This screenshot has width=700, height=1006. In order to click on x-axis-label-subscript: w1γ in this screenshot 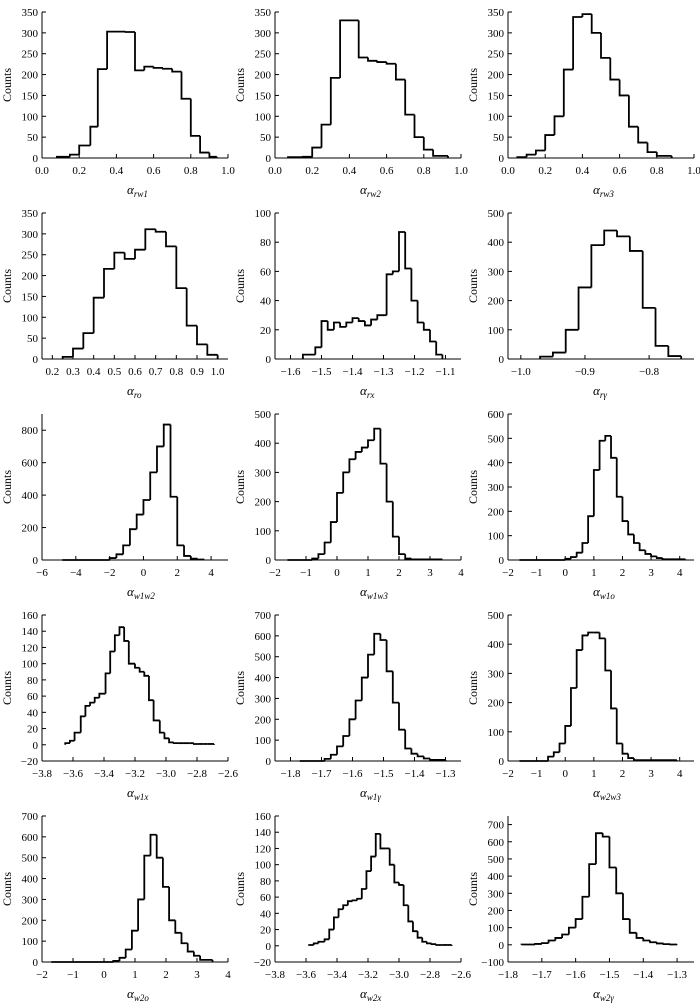, I will do `click(374, 797)`.